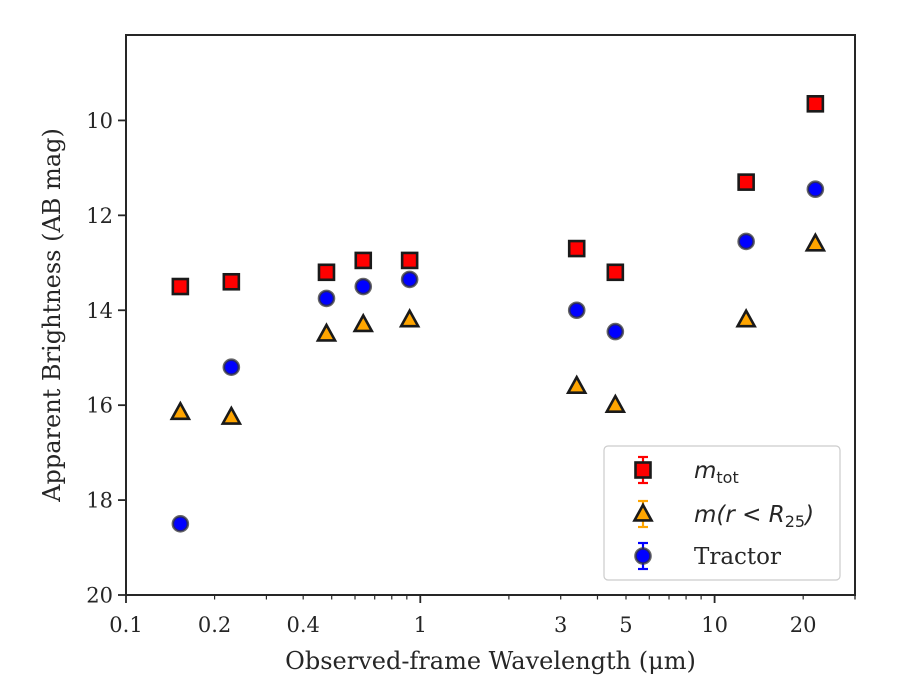  Describe the element at coordinates (99, 406) in the screenshot. I see `y-tick-label: 16` at that location.